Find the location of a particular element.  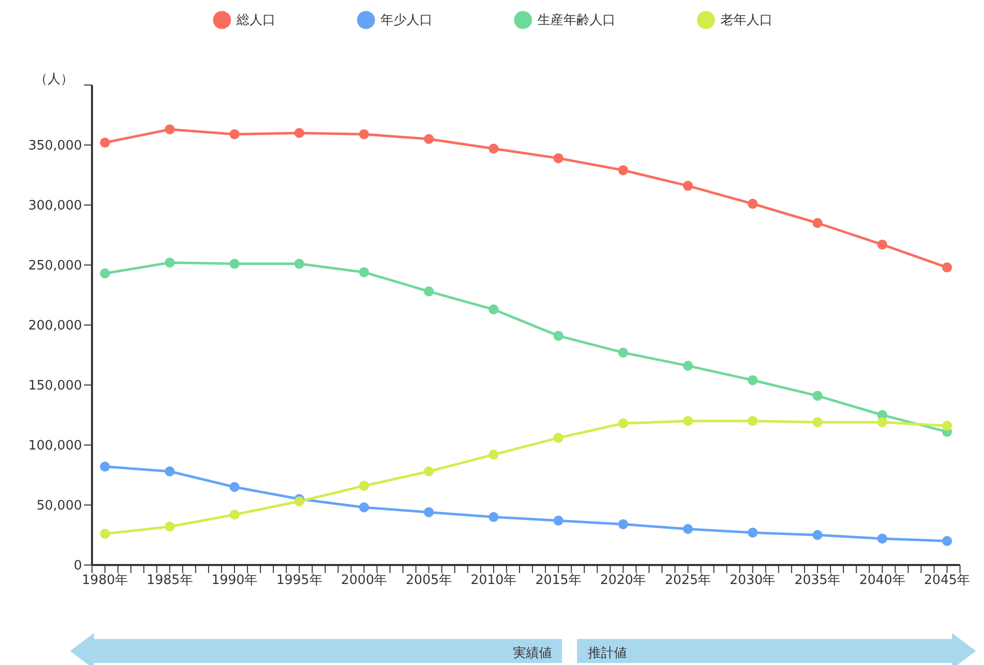

y-tick-label: 0 is located at coordinates (78, 566).